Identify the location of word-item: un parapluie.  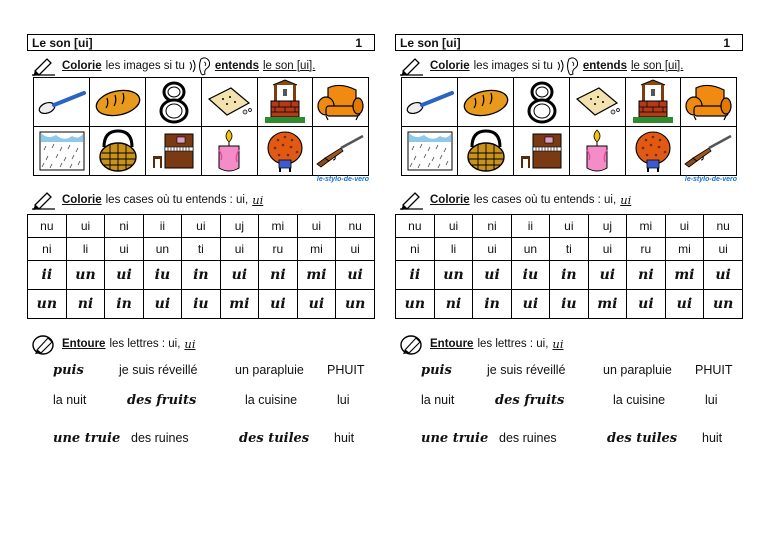
(269, 370).